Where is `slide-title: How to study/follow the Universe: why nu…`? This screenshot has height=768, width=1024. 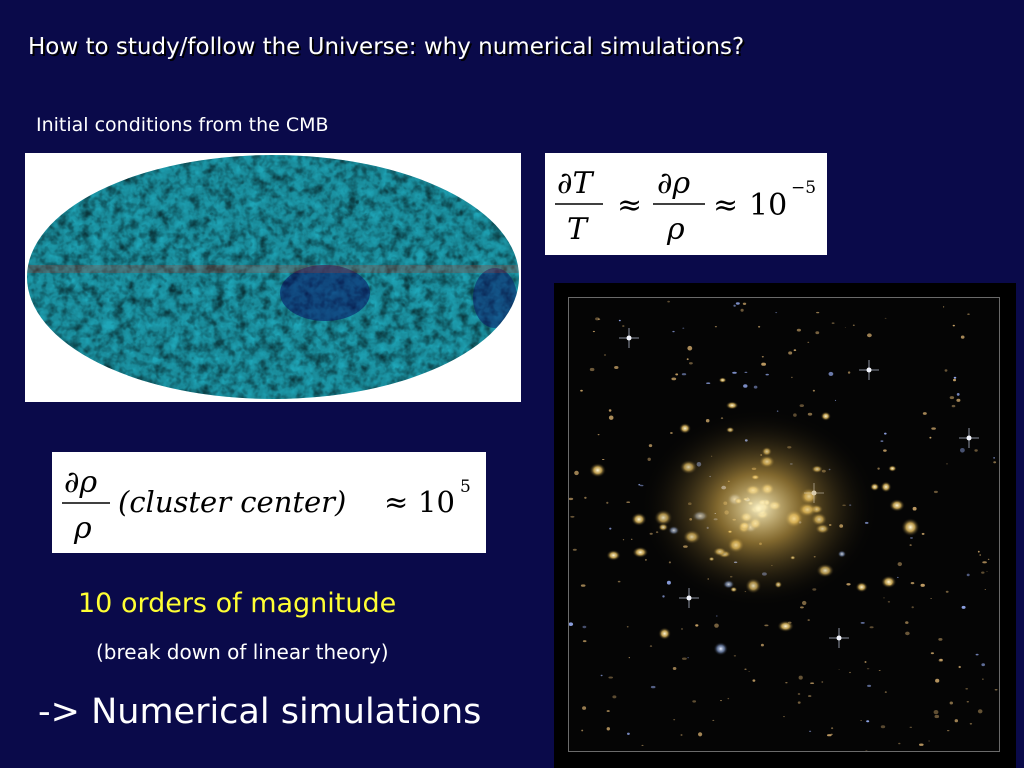 slide-title: How to study/follow the Universe: why nu… is located at coordinates (386, 47).